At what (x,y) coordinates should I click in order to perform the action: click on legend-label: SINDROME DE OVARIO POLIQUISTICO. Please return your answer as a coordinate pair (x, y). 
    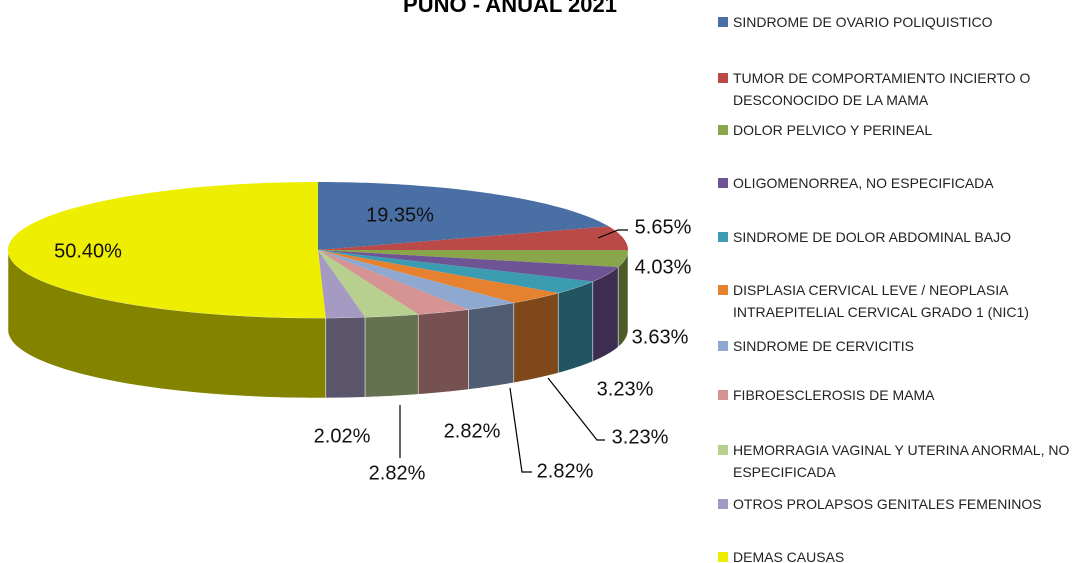
    Looking at the image, I should click on (863, 22).